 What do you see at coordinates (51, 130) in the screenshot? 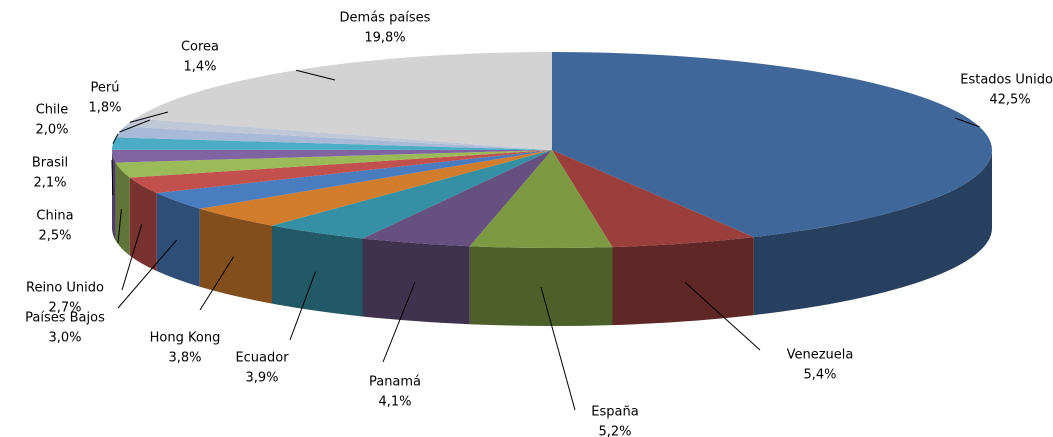
I see `slice-value-label: 2,0%` at bounding box center [51, 130].